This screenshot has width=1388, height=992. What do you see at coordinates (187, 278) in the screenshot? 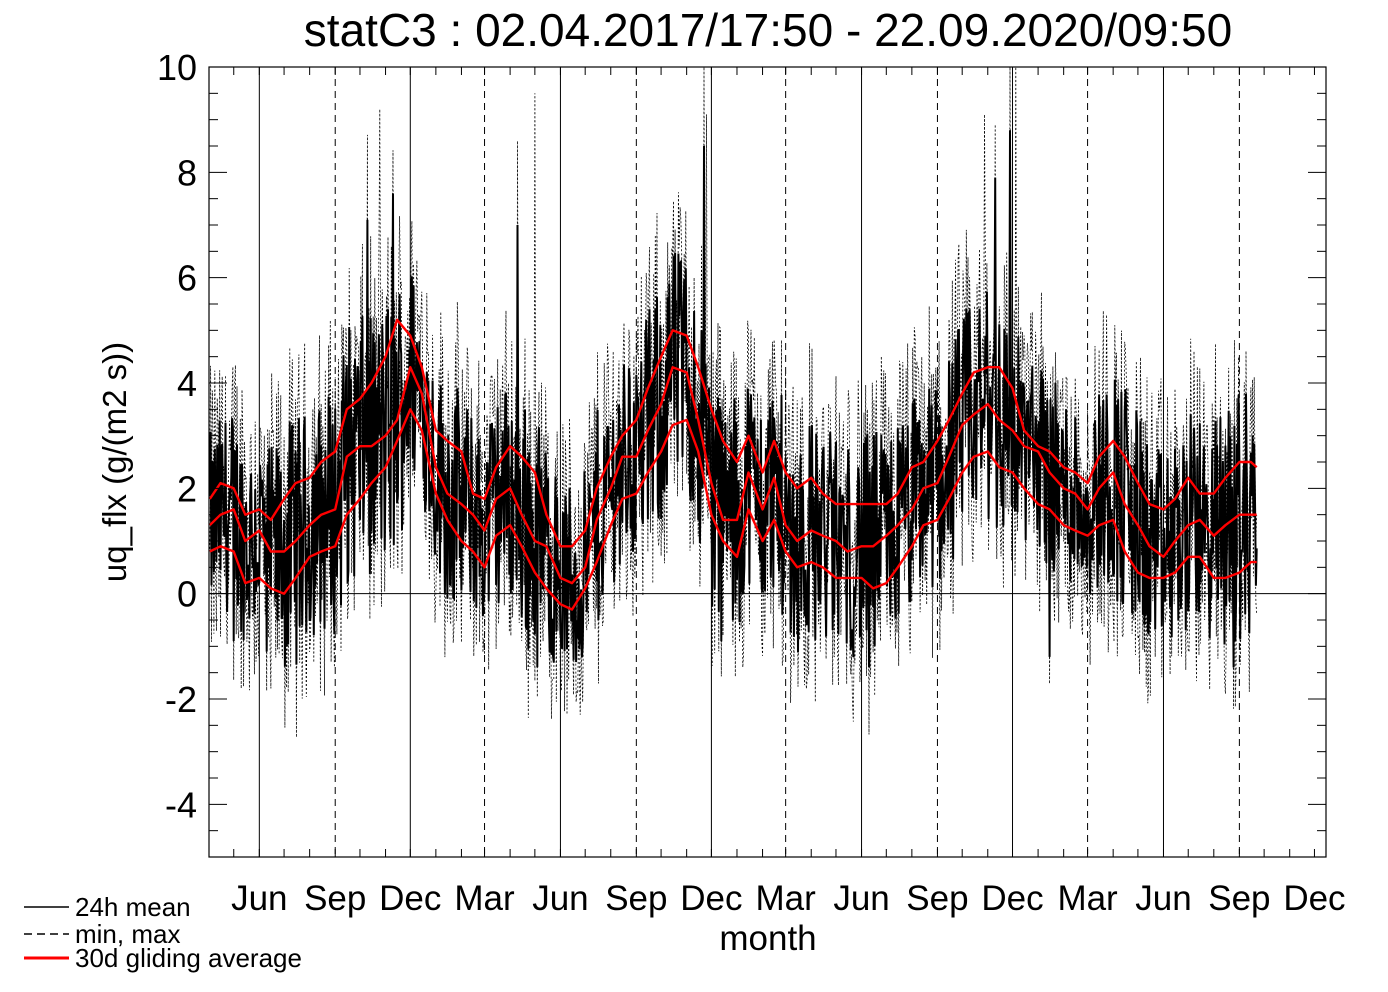
I see `y-tick-label: 6` at bounding box center [187, 278].